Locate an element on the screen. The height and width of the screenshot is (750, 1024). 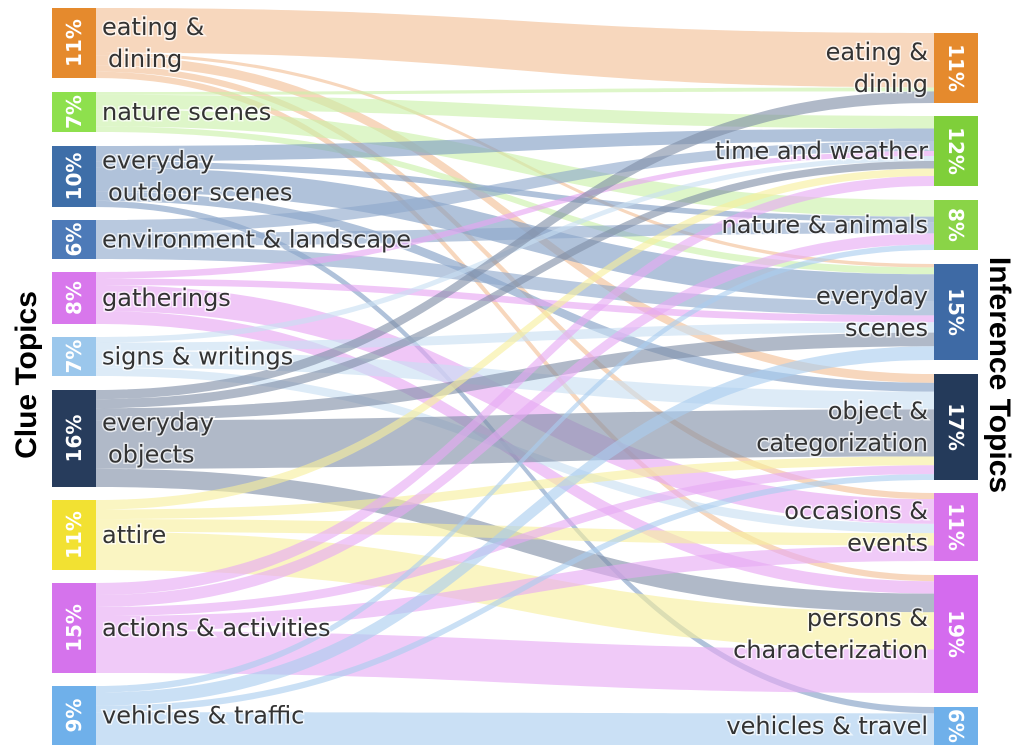
link-L8-R5 is located at coordinates (515, 588).